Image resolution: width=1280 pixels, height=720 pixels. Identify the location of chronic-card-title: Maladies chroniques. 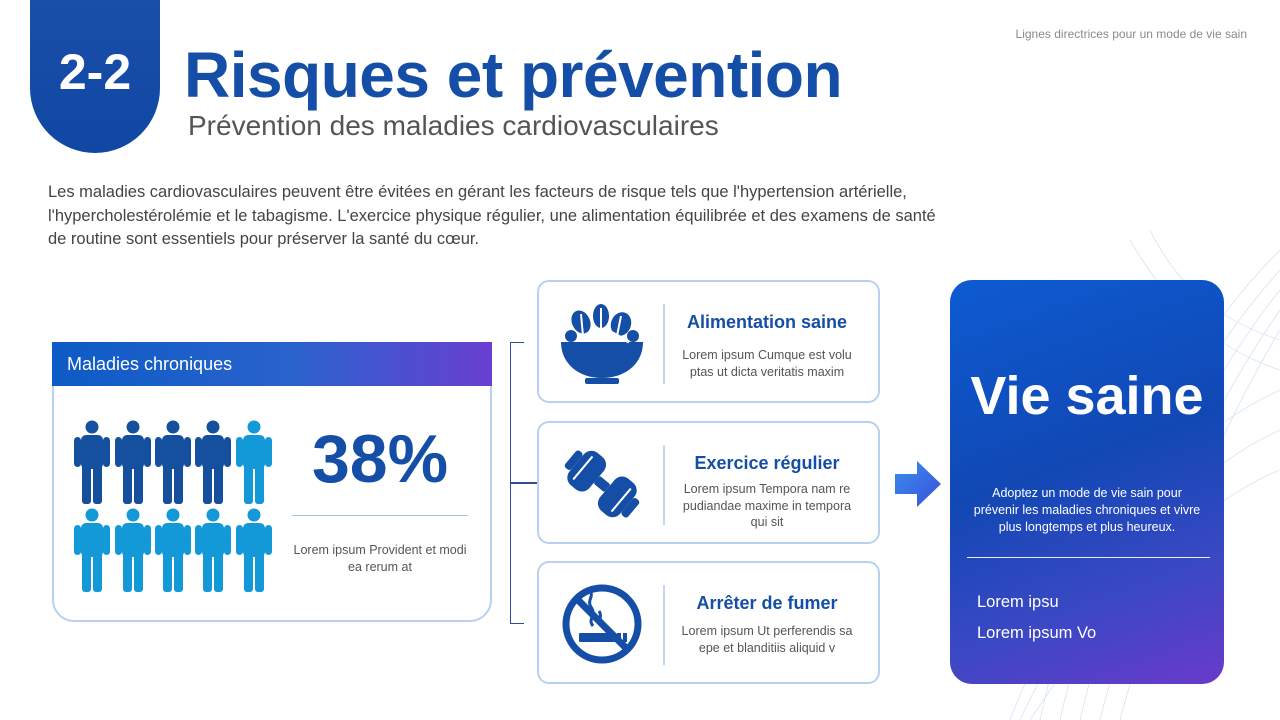
(150, 363).